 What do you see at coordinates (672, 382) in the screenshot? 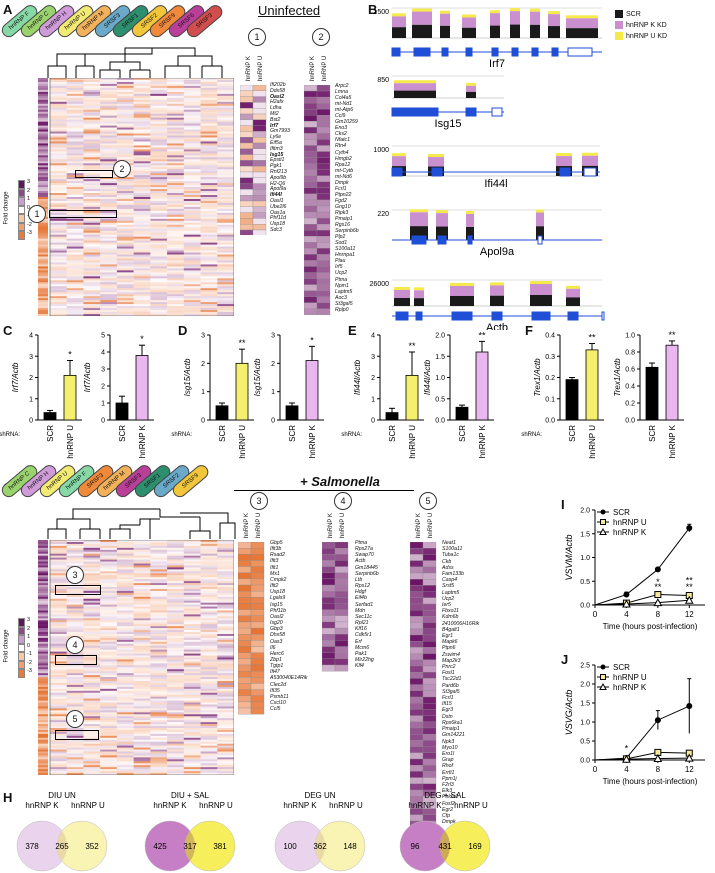
I see `bar` at bounding box center [672, 382].